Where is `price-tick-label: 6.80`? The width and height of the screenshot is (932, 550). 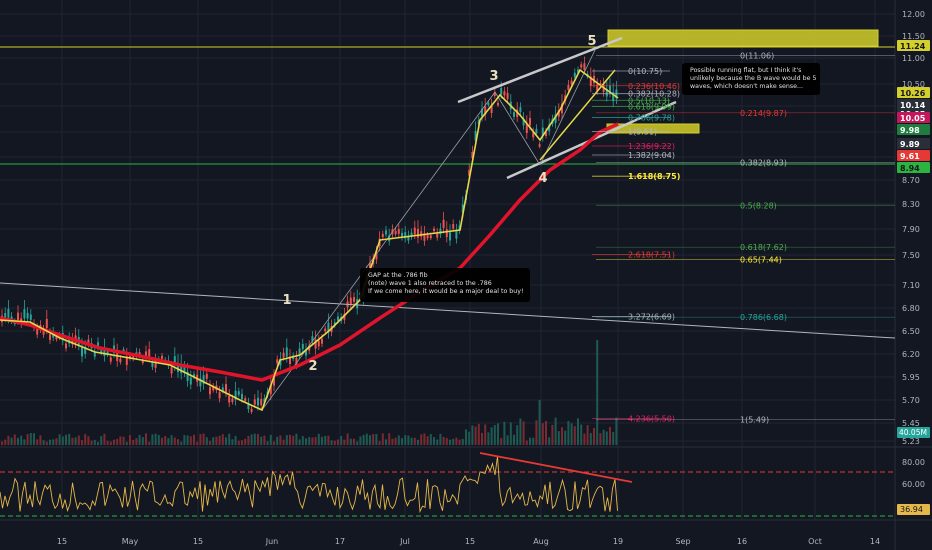 price-tick-label: 6.80 is located at coordinates (911, 308).